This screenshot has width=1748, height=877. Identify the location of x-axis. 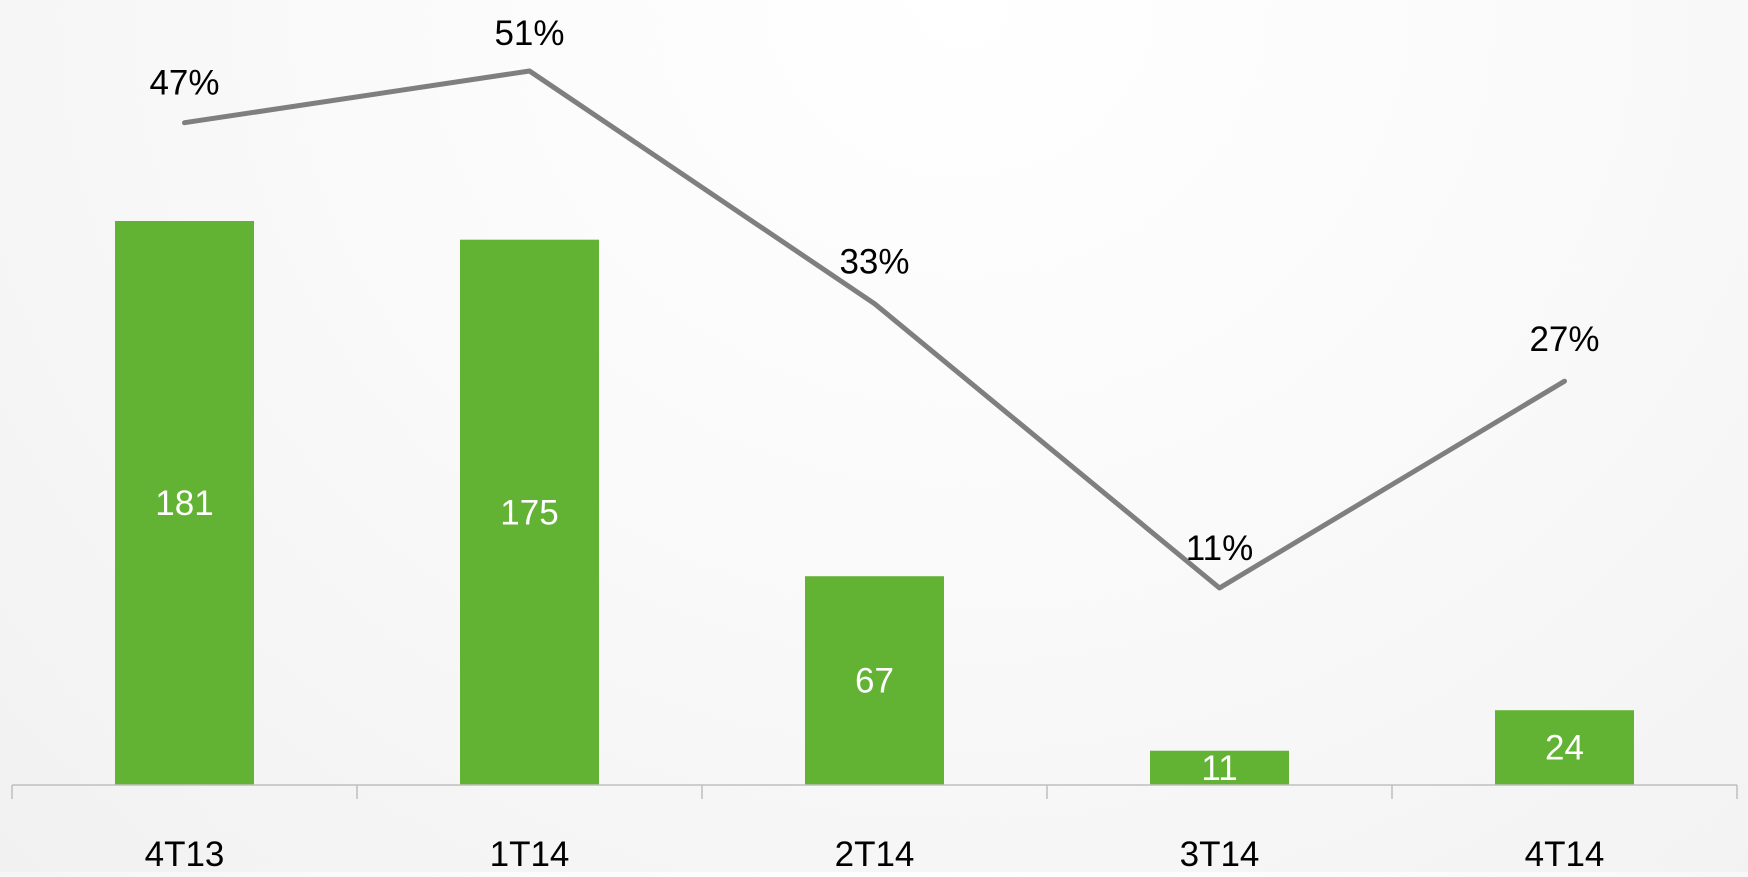
(874, 791).